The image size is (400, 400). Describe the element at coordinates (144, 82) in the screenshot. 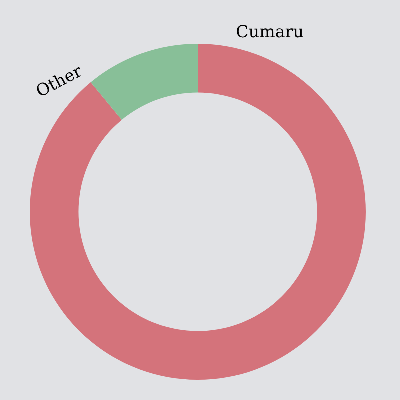

I see `donut-slice` at that location.